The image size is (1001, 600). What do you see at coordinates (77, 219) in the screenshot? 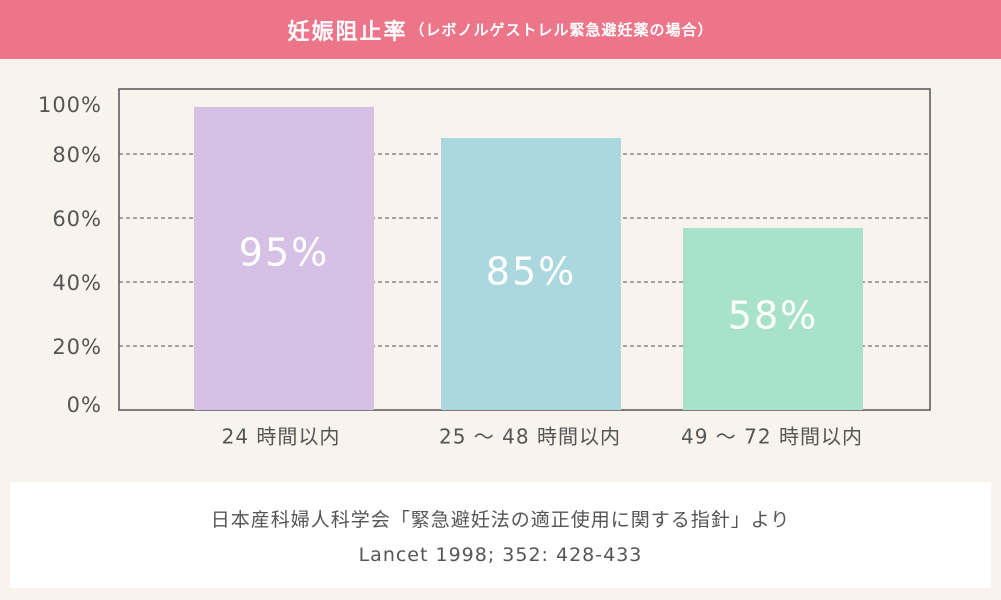
I see `y-tick-label: 60%` at bounding box center [77, 219].